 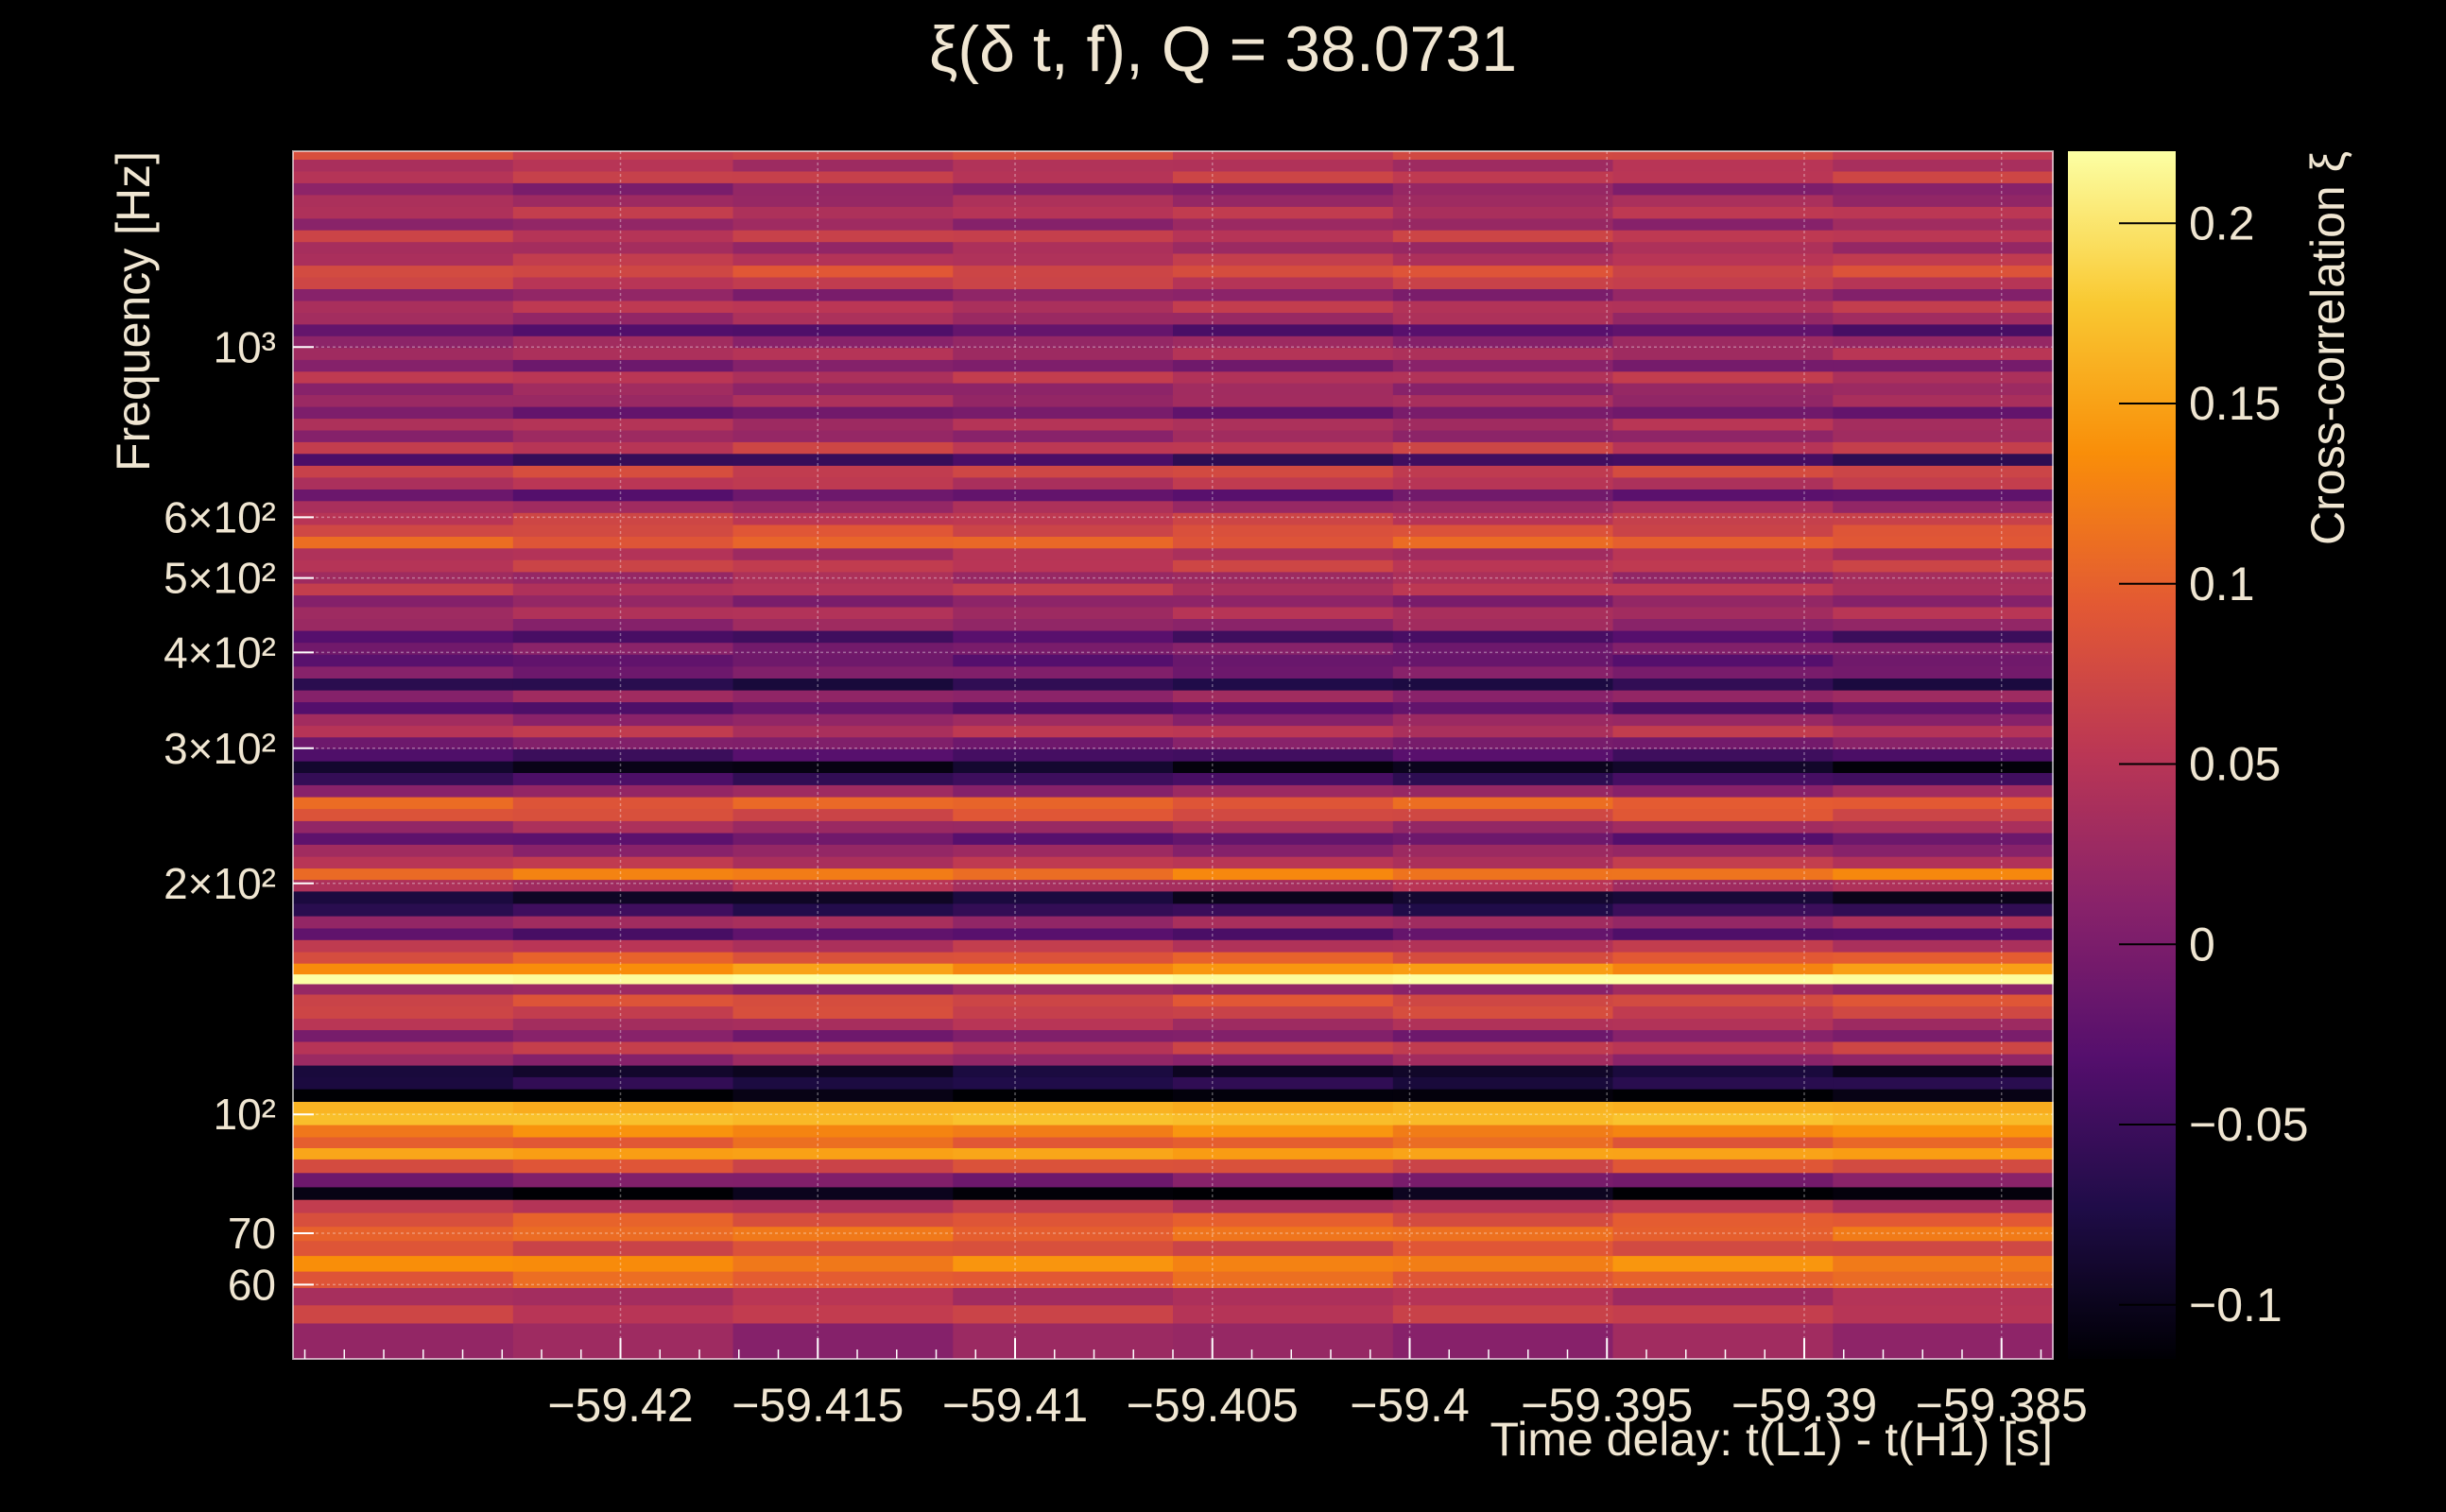 I want to click on colorbar-tick-label: 0, so click(x=2202, y=944).